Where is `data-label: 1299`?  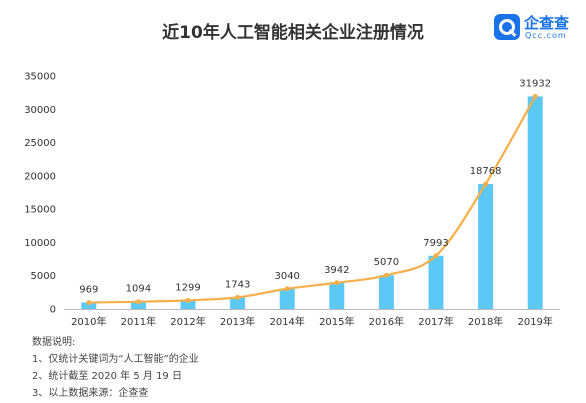
data-label: 1299 is located at coordinates (187, 287).